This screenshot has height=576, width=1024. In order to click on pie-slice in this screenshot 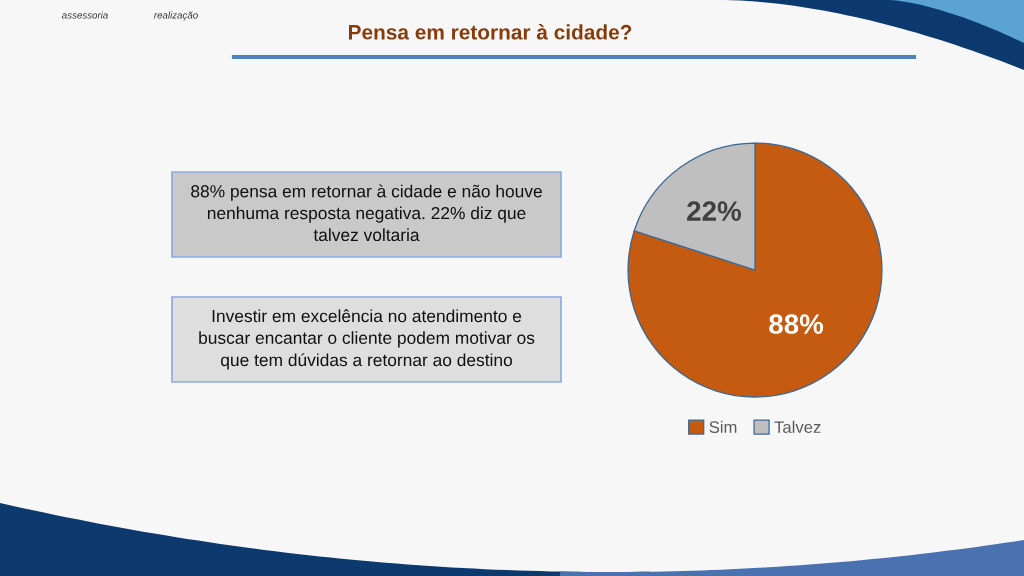, I will do `click(755, 270)`.